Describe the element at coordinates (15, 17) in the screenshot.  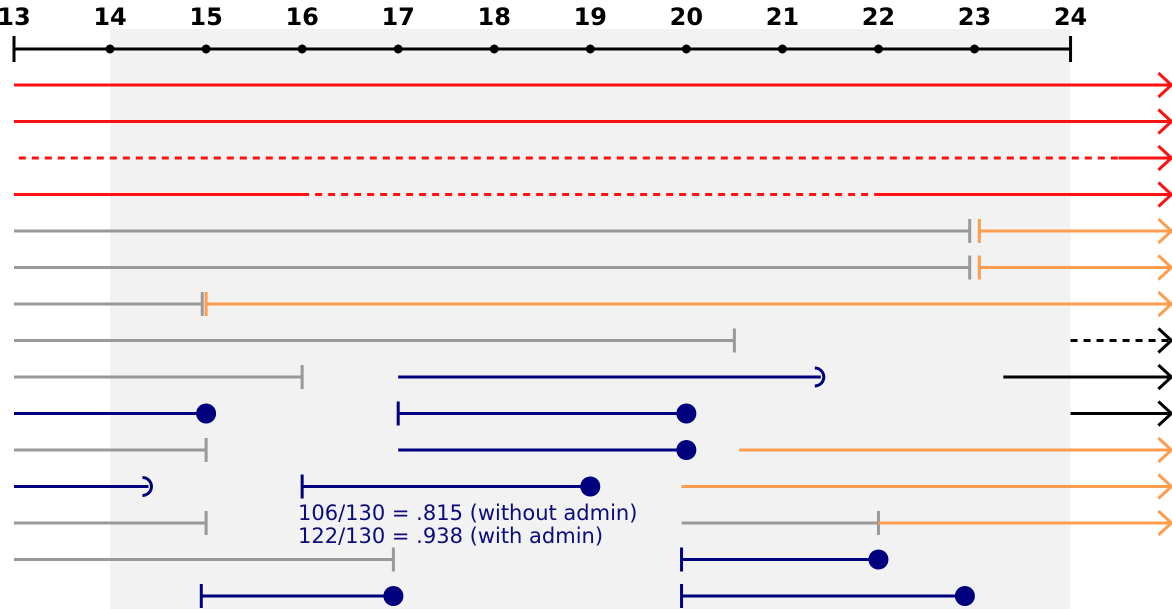
I see `axis-tick-label: 13` at that location.